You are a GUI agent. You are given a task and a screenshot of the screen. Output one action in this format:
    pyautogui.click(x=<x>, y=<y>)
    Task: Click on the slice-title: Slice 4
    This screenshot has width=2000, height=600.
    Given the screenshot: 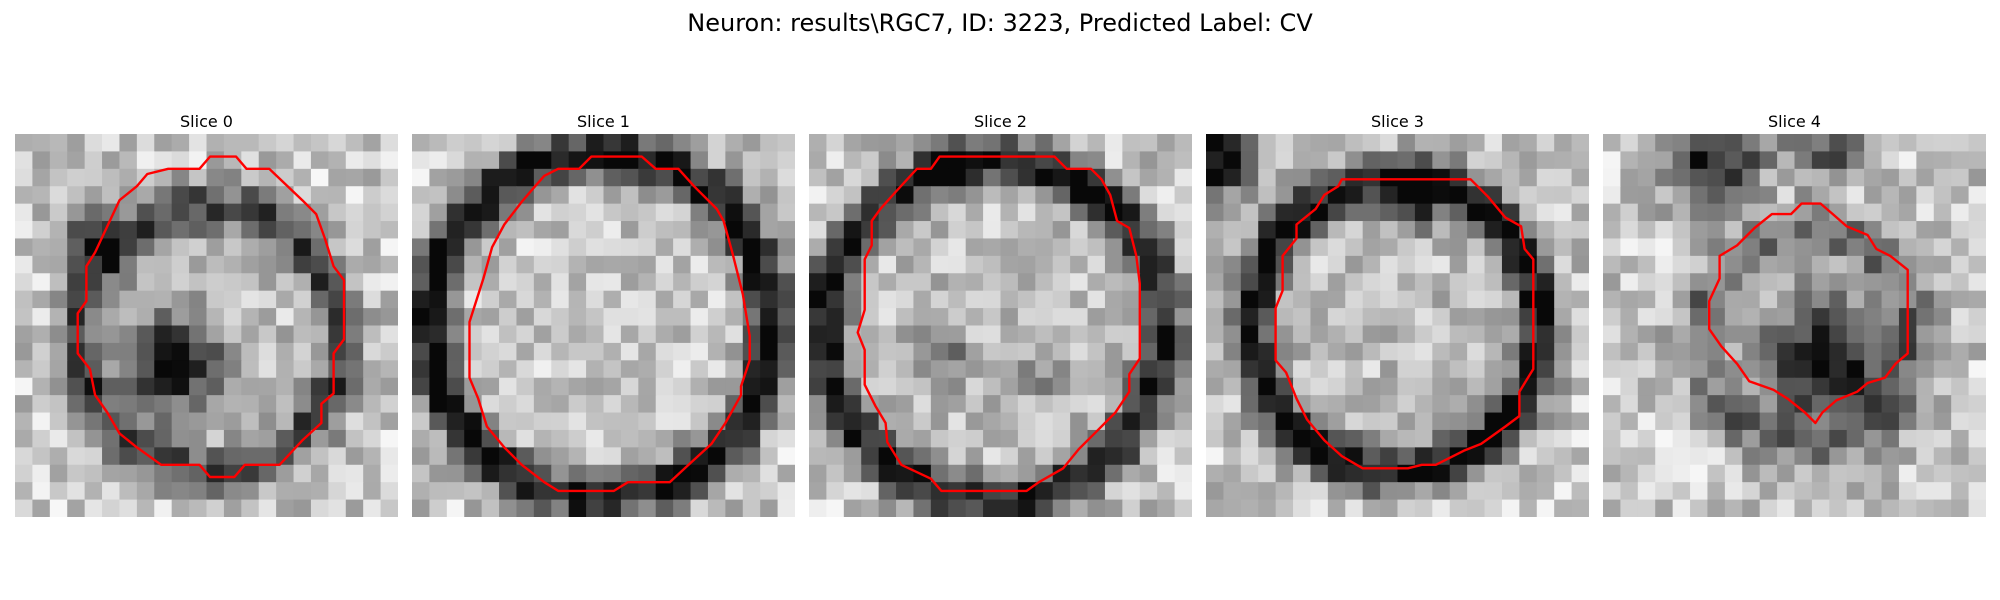 What is the action you would take?
    pyautogui.click(x=1794, y=121)
    